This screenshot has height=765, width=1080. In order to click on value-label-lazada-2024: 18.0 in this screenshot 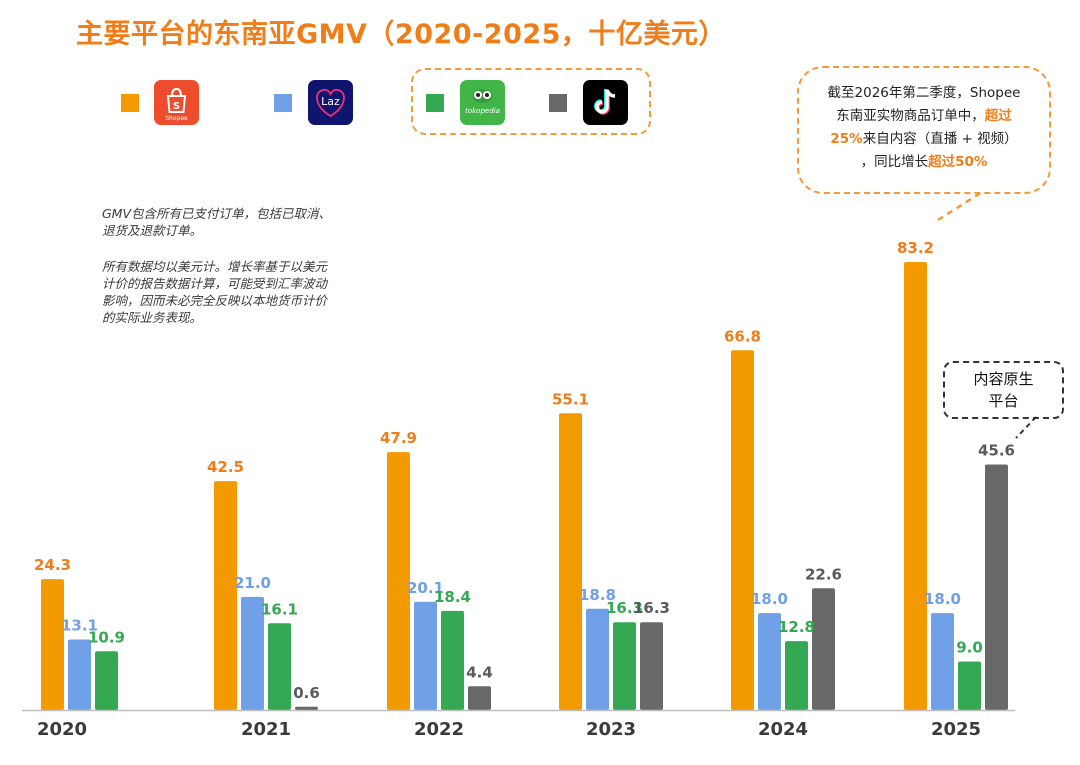, I will do `click(769, 599)`.